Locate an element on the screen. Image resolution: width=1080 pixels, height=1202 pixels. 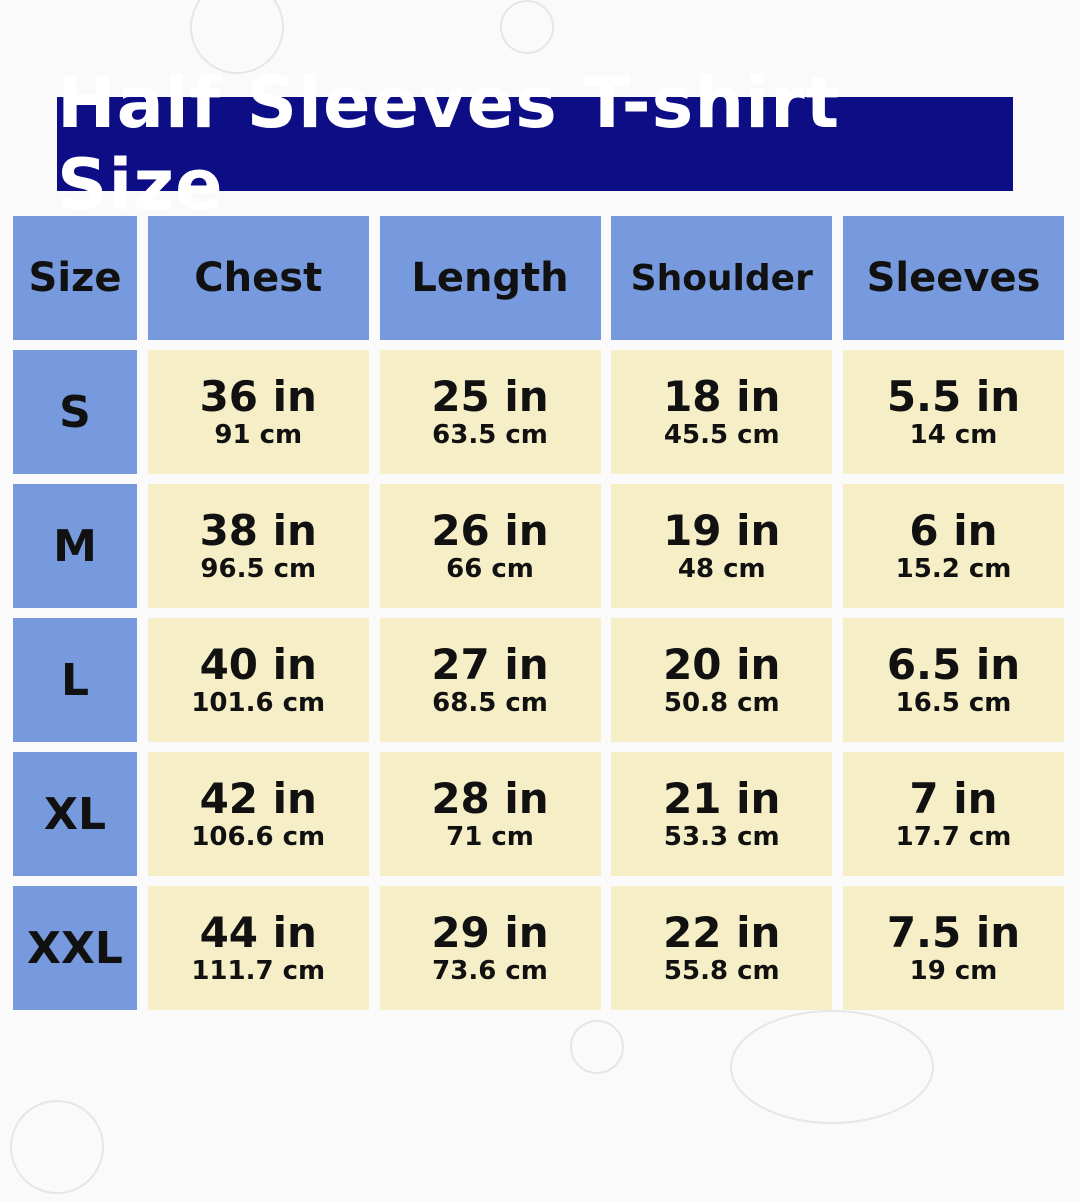
measurement-cell: 19 in 48 cm is located at coordinates (722, 546).